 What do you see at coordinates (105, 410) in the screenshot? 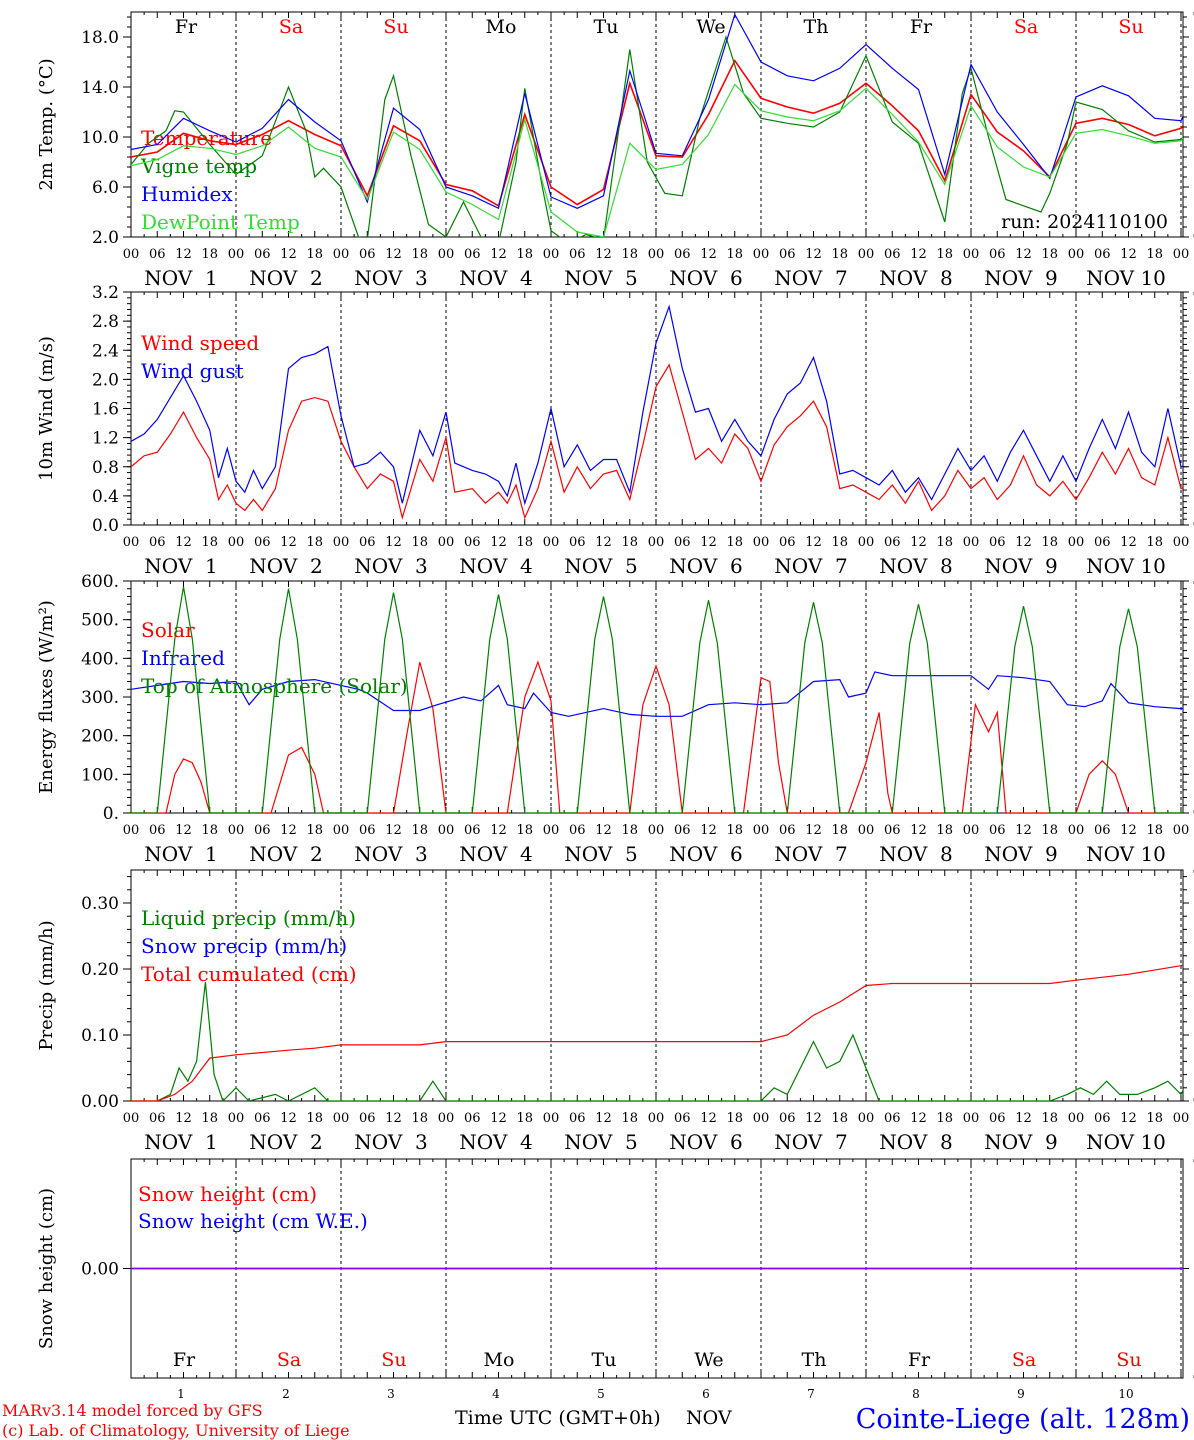
I see `y-tick-label: 1.6` at bounding box center [105, 410].